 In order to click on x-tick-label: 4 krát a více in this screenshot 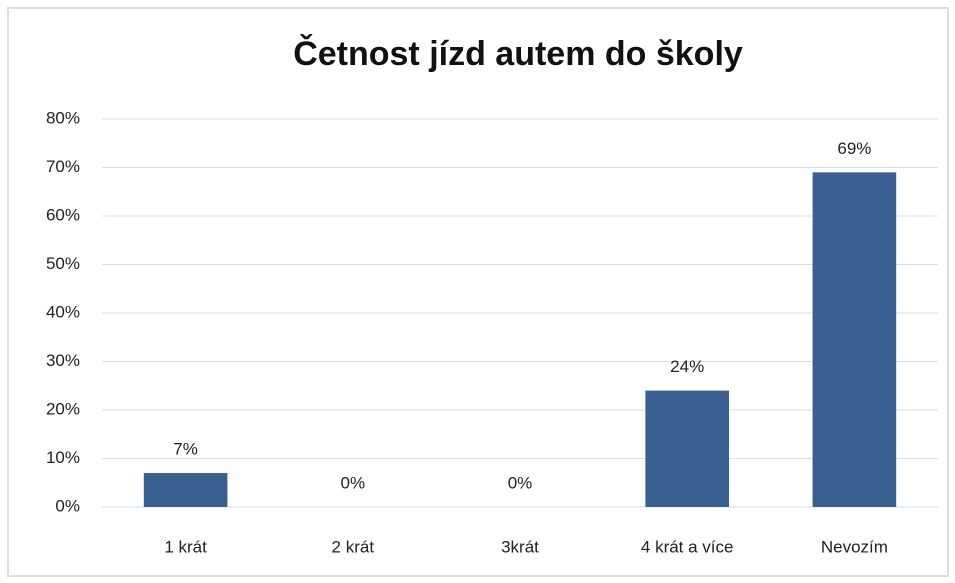, I will do `click(687, 546)`.